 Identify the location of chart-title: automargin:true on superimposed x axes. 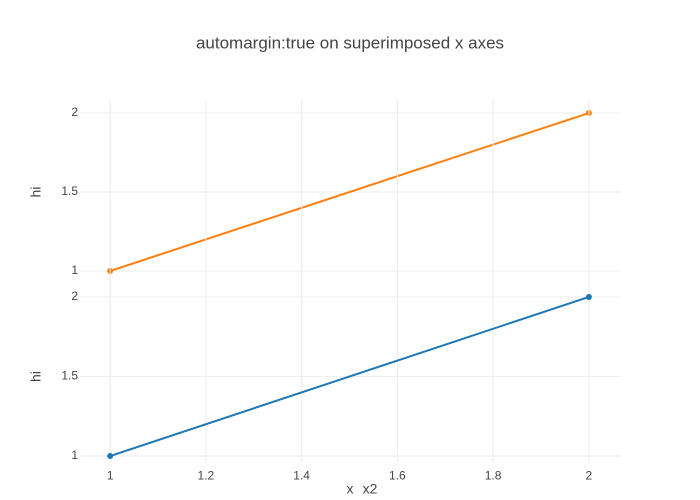
(350, 42).